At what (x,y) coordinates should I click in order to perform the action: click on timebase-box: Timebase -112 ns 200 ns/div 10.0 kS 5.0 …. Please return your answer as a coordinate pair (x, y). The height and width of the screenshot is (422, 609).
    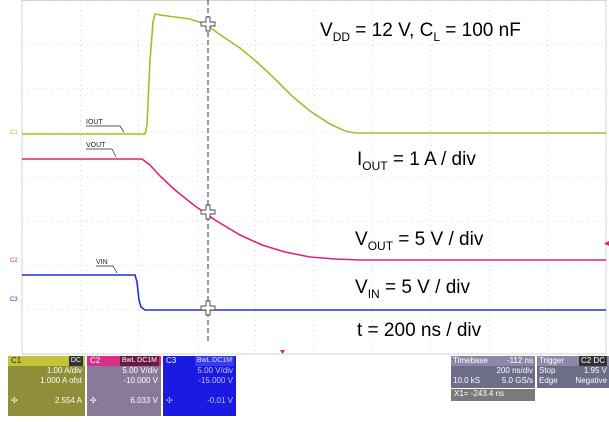
    Looking at the image, I should click on (493, 372).